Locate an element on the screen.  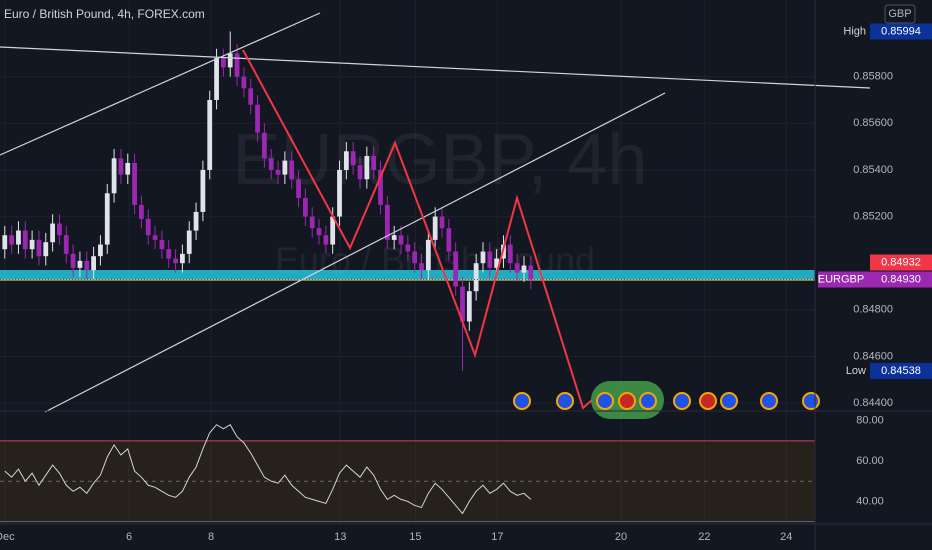
currency-box is located at coordinates (900, 14).